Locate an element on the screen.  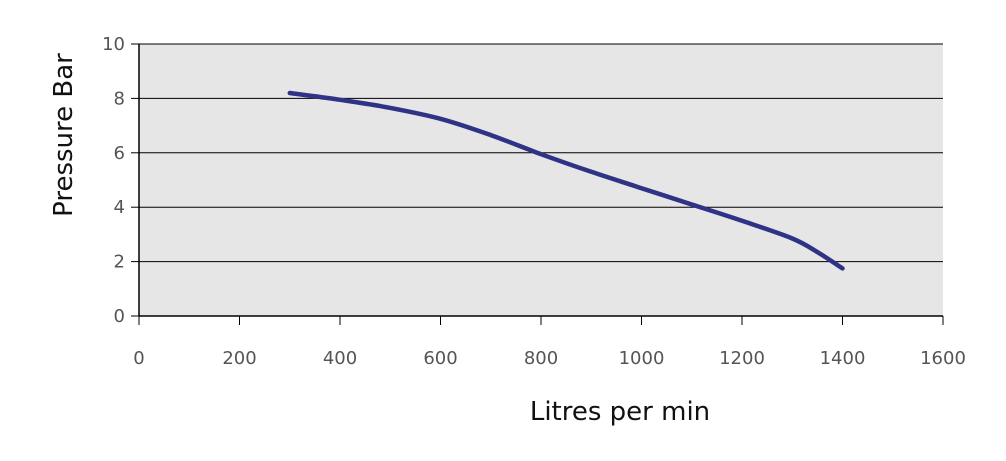
x-tick-label: 1200 is located at coordinates (742, 358).